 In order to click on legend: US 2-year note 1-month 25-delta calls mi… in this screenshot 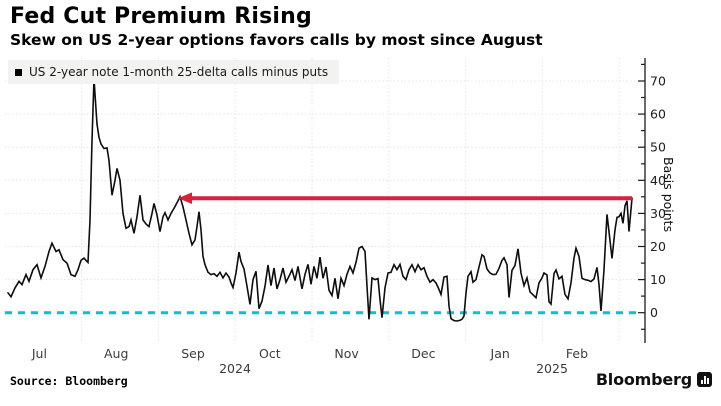, I will do `click(174, 72)`.